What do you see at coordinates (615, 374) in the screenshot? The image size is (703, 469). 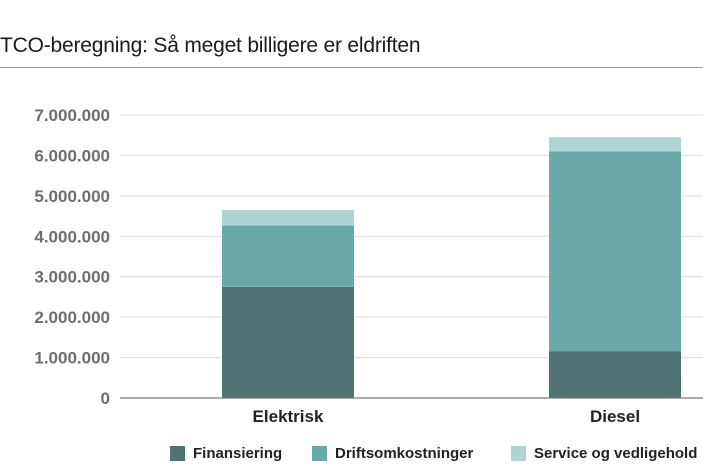 I see `bar-diesel-finansiering` at bounding box center [615, 374].